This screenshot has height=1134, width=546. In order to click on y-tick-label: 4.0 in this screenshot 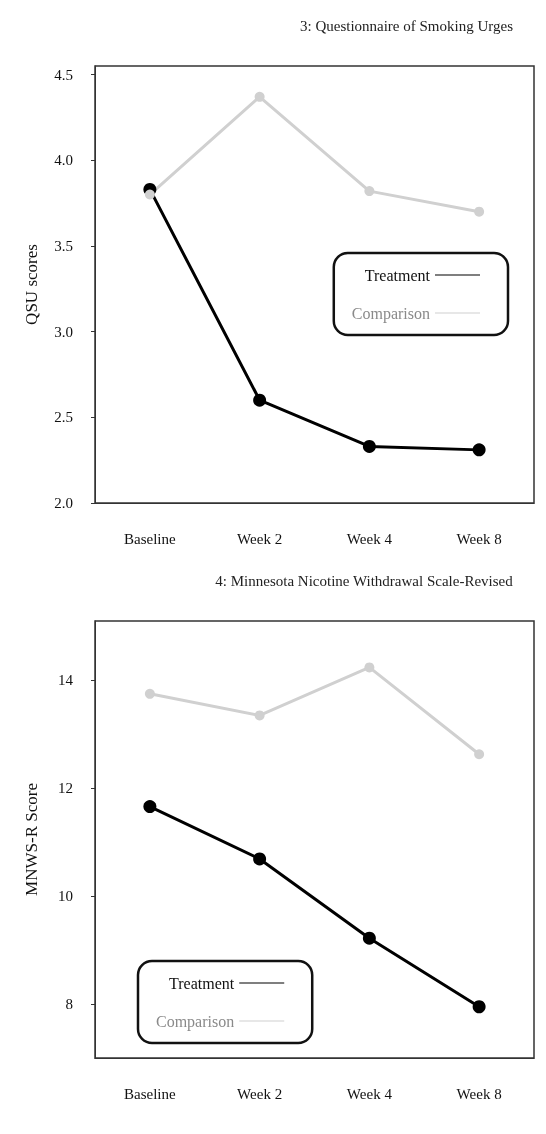, I will do `click(63, 160)`.